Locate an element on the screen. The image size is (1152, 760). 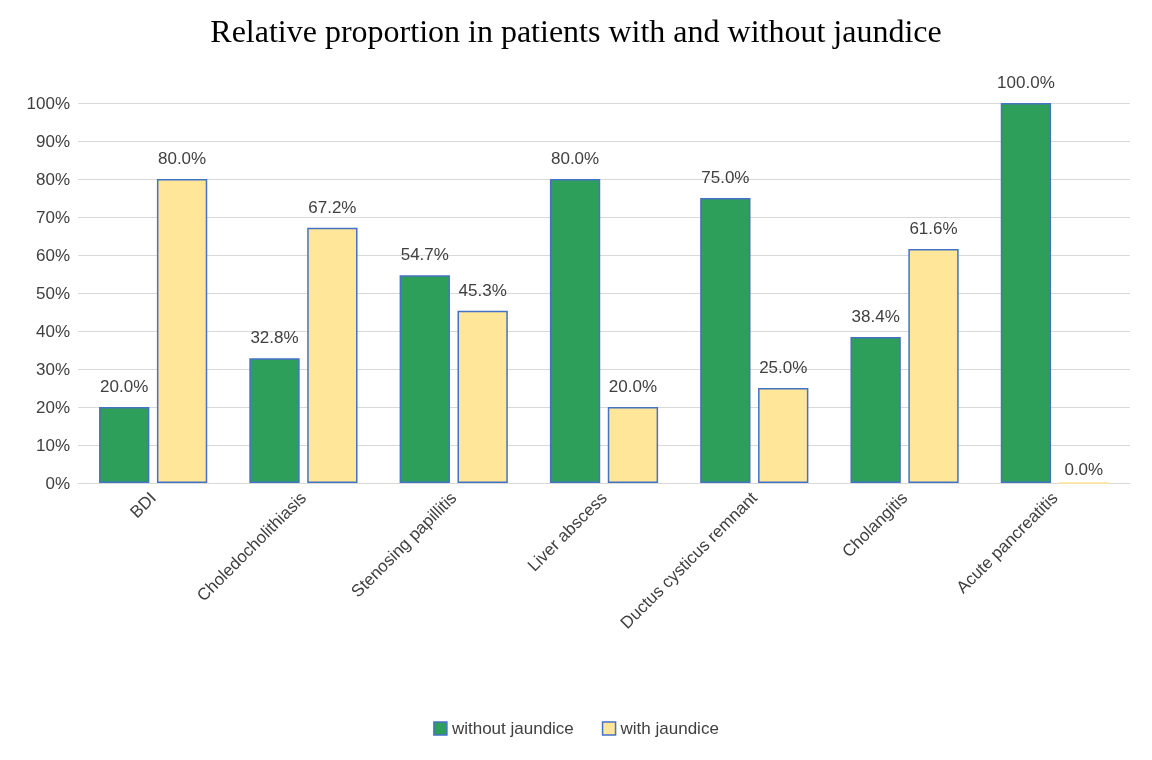
data-label: 54.7% is located at coordinates (424, 255).